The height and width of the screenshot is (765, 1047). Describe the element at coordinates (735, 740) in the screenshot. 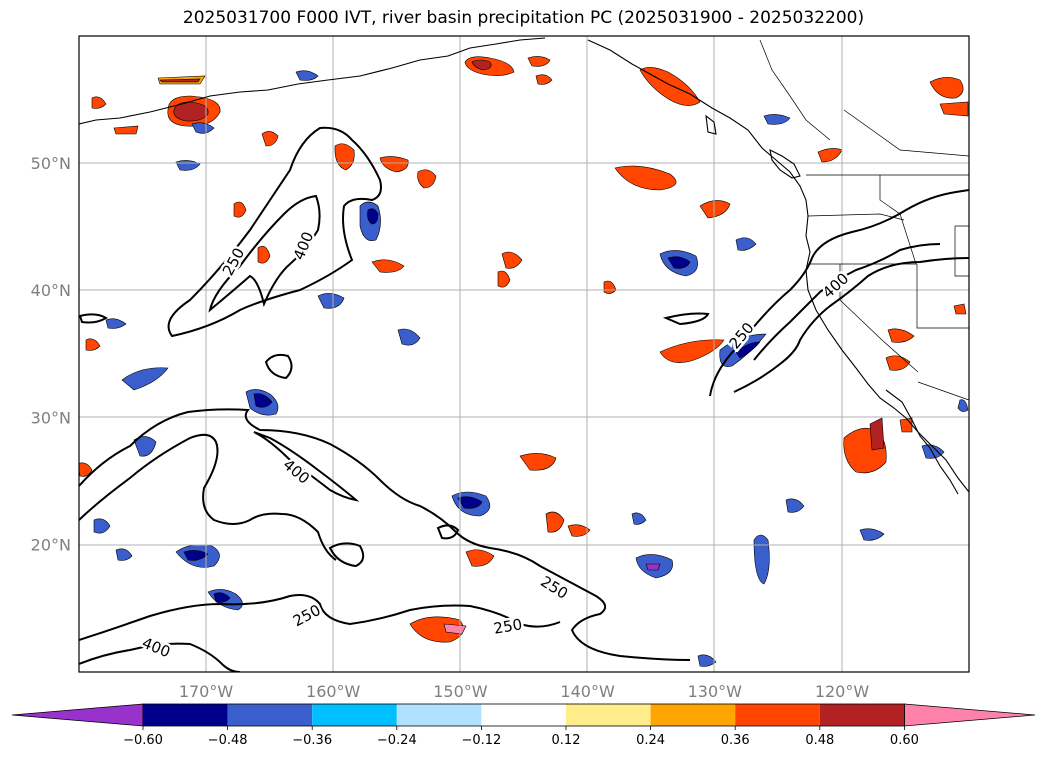

I see `colorbar-tick-label: 0.36` at that location.